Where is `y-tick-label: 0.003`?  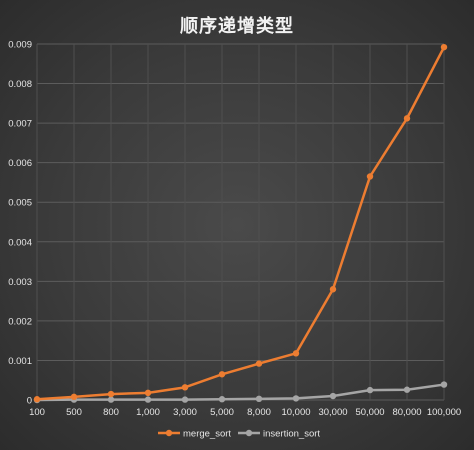 y-tick-label: 0.003 is located at coordinates (20, 282).